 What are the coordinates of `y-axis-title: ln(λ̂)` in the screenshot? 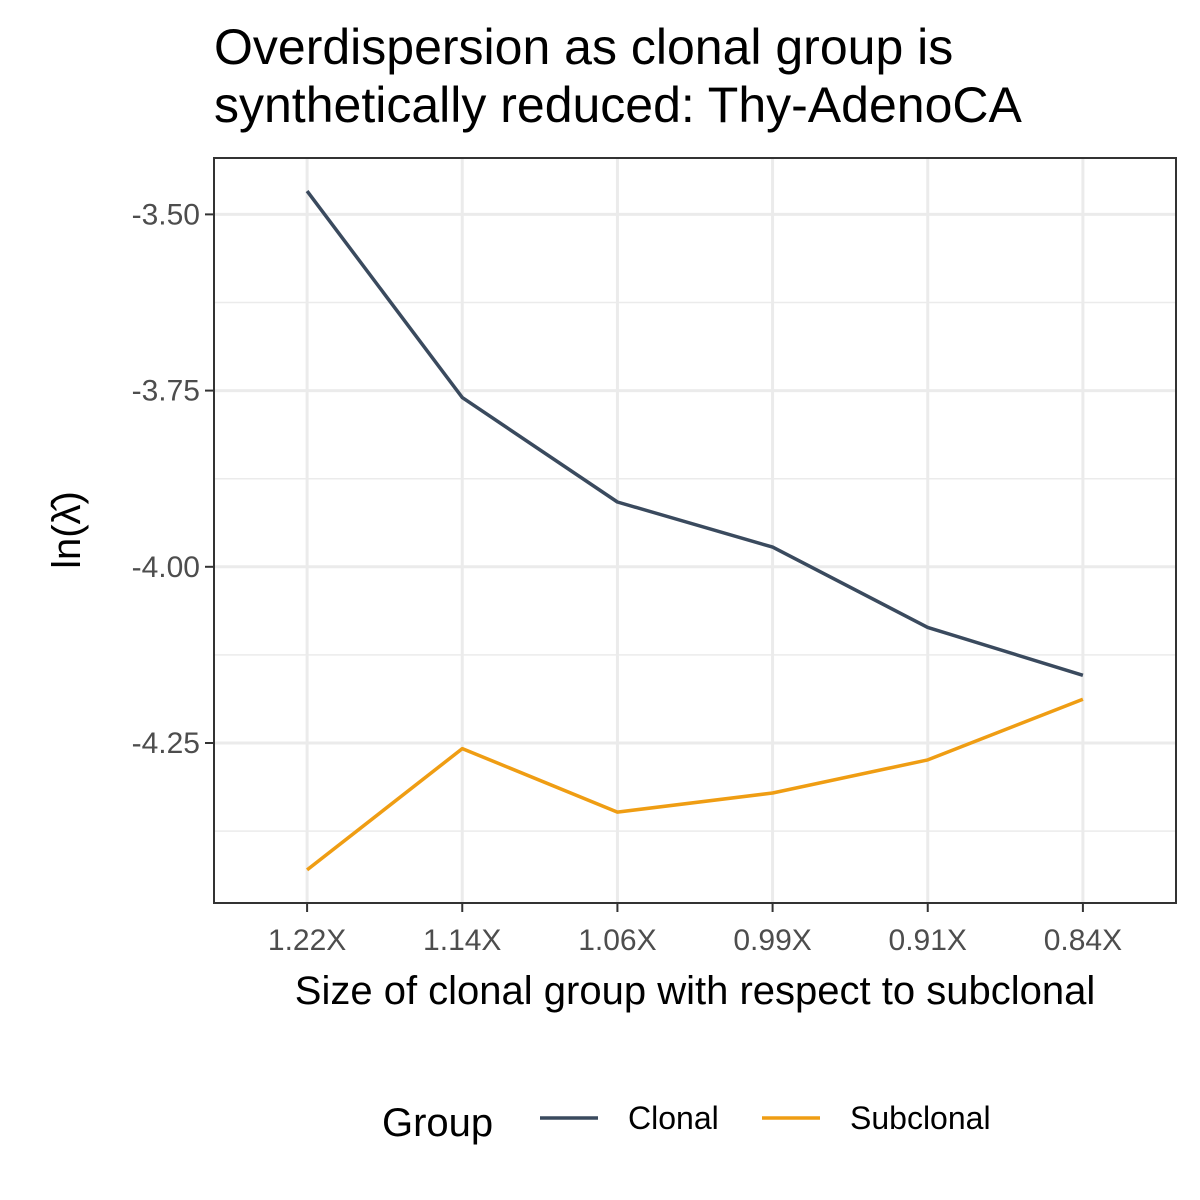 It's located at (67, 530).